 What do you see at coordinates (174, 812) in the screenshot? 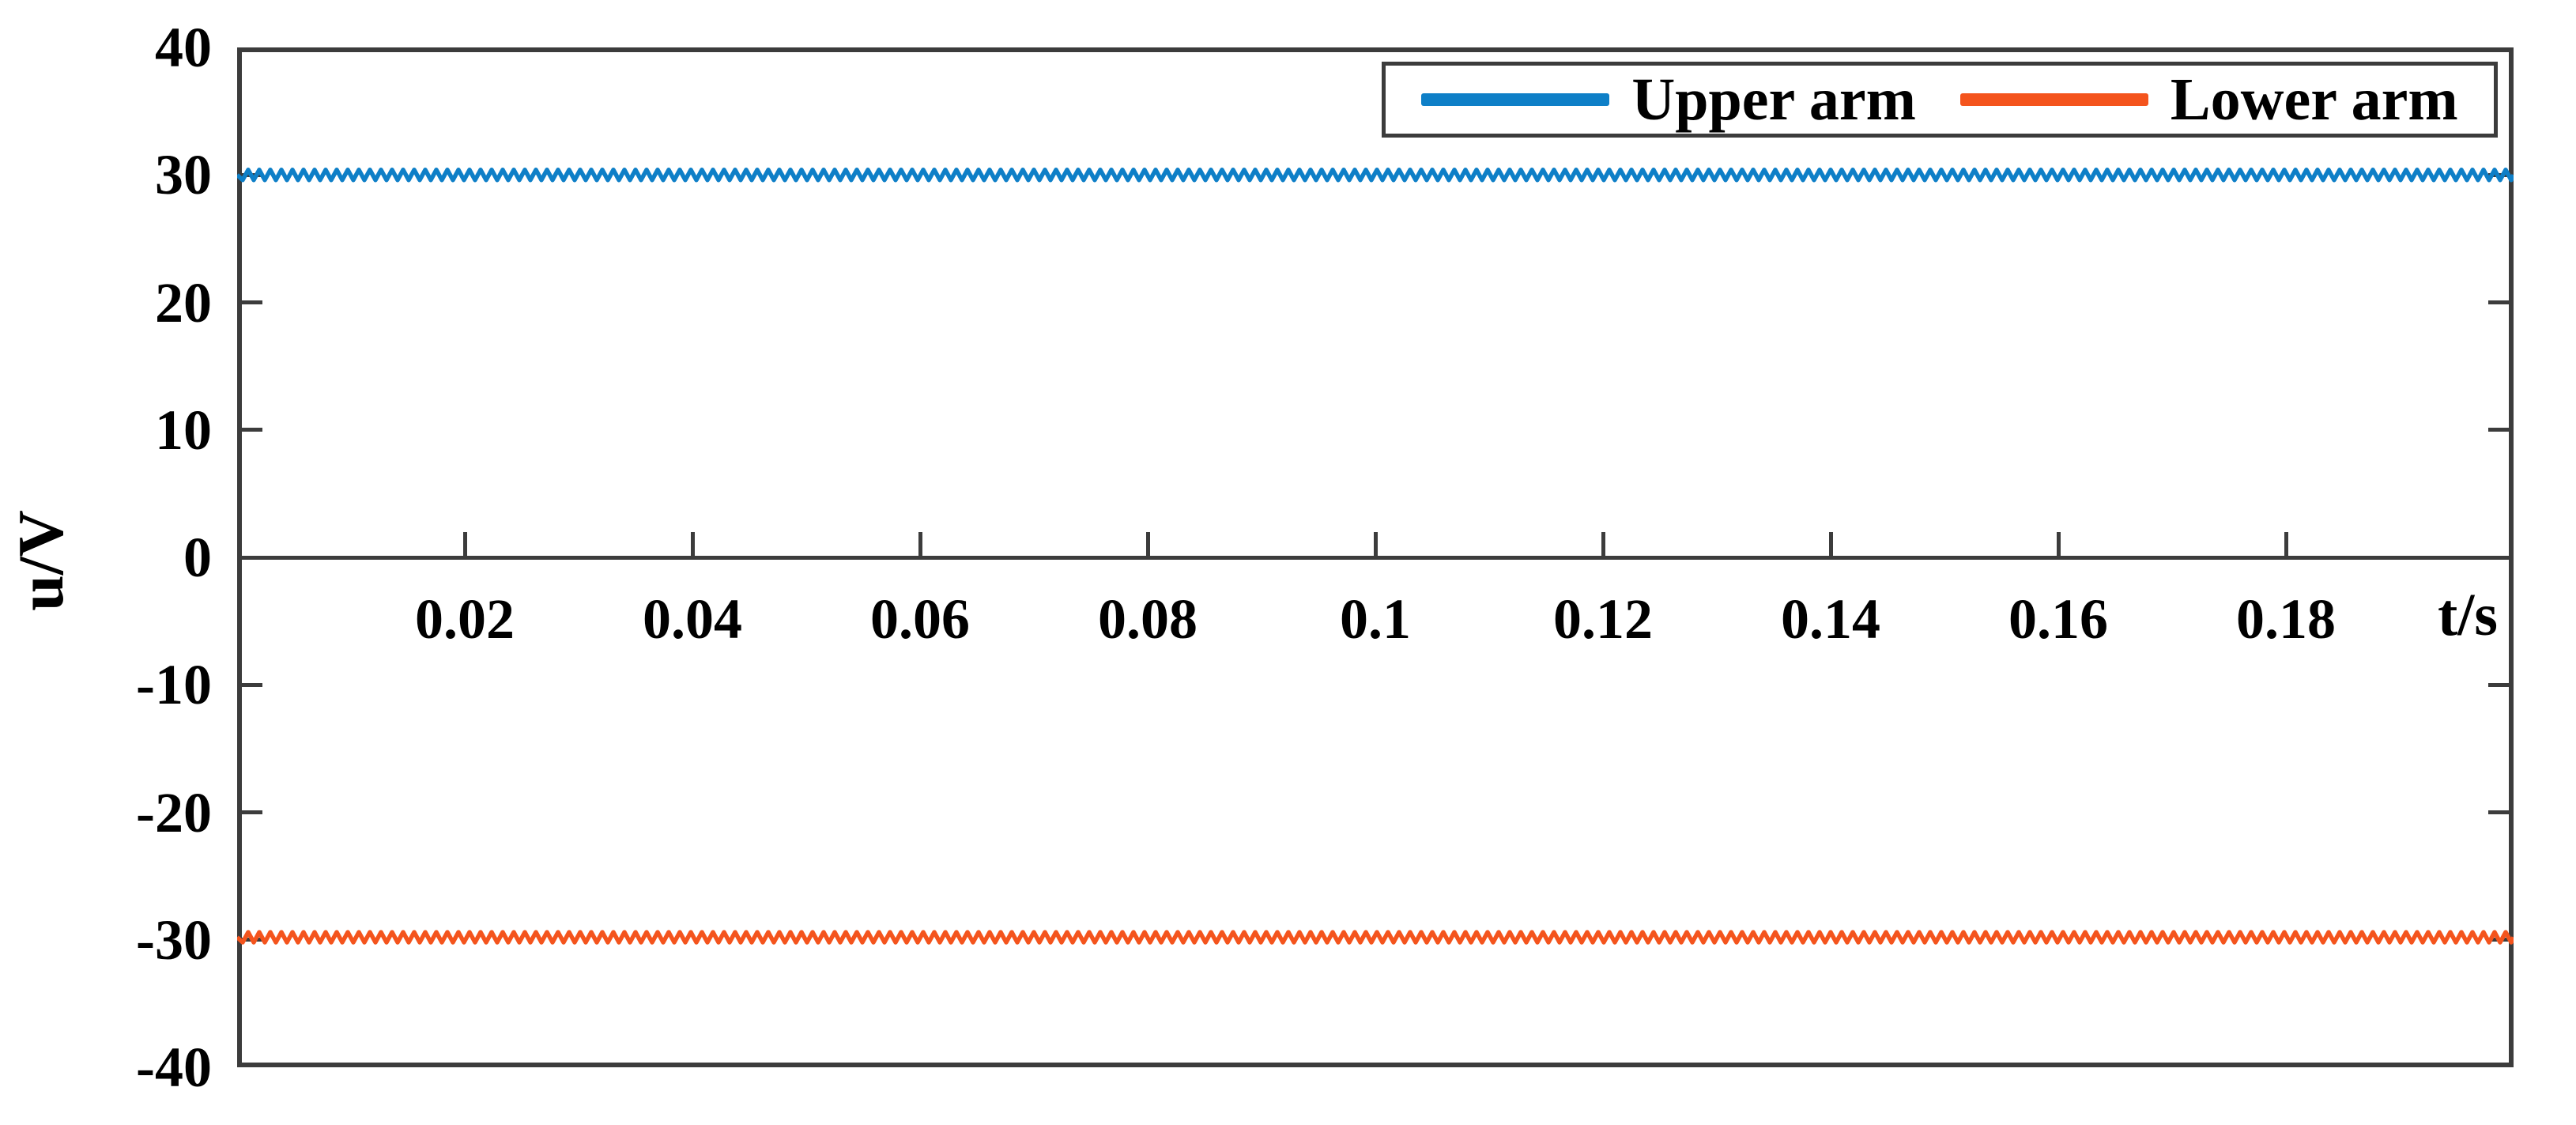
I see `y-tick-label--20: -20` at bounding box center [174, 812].